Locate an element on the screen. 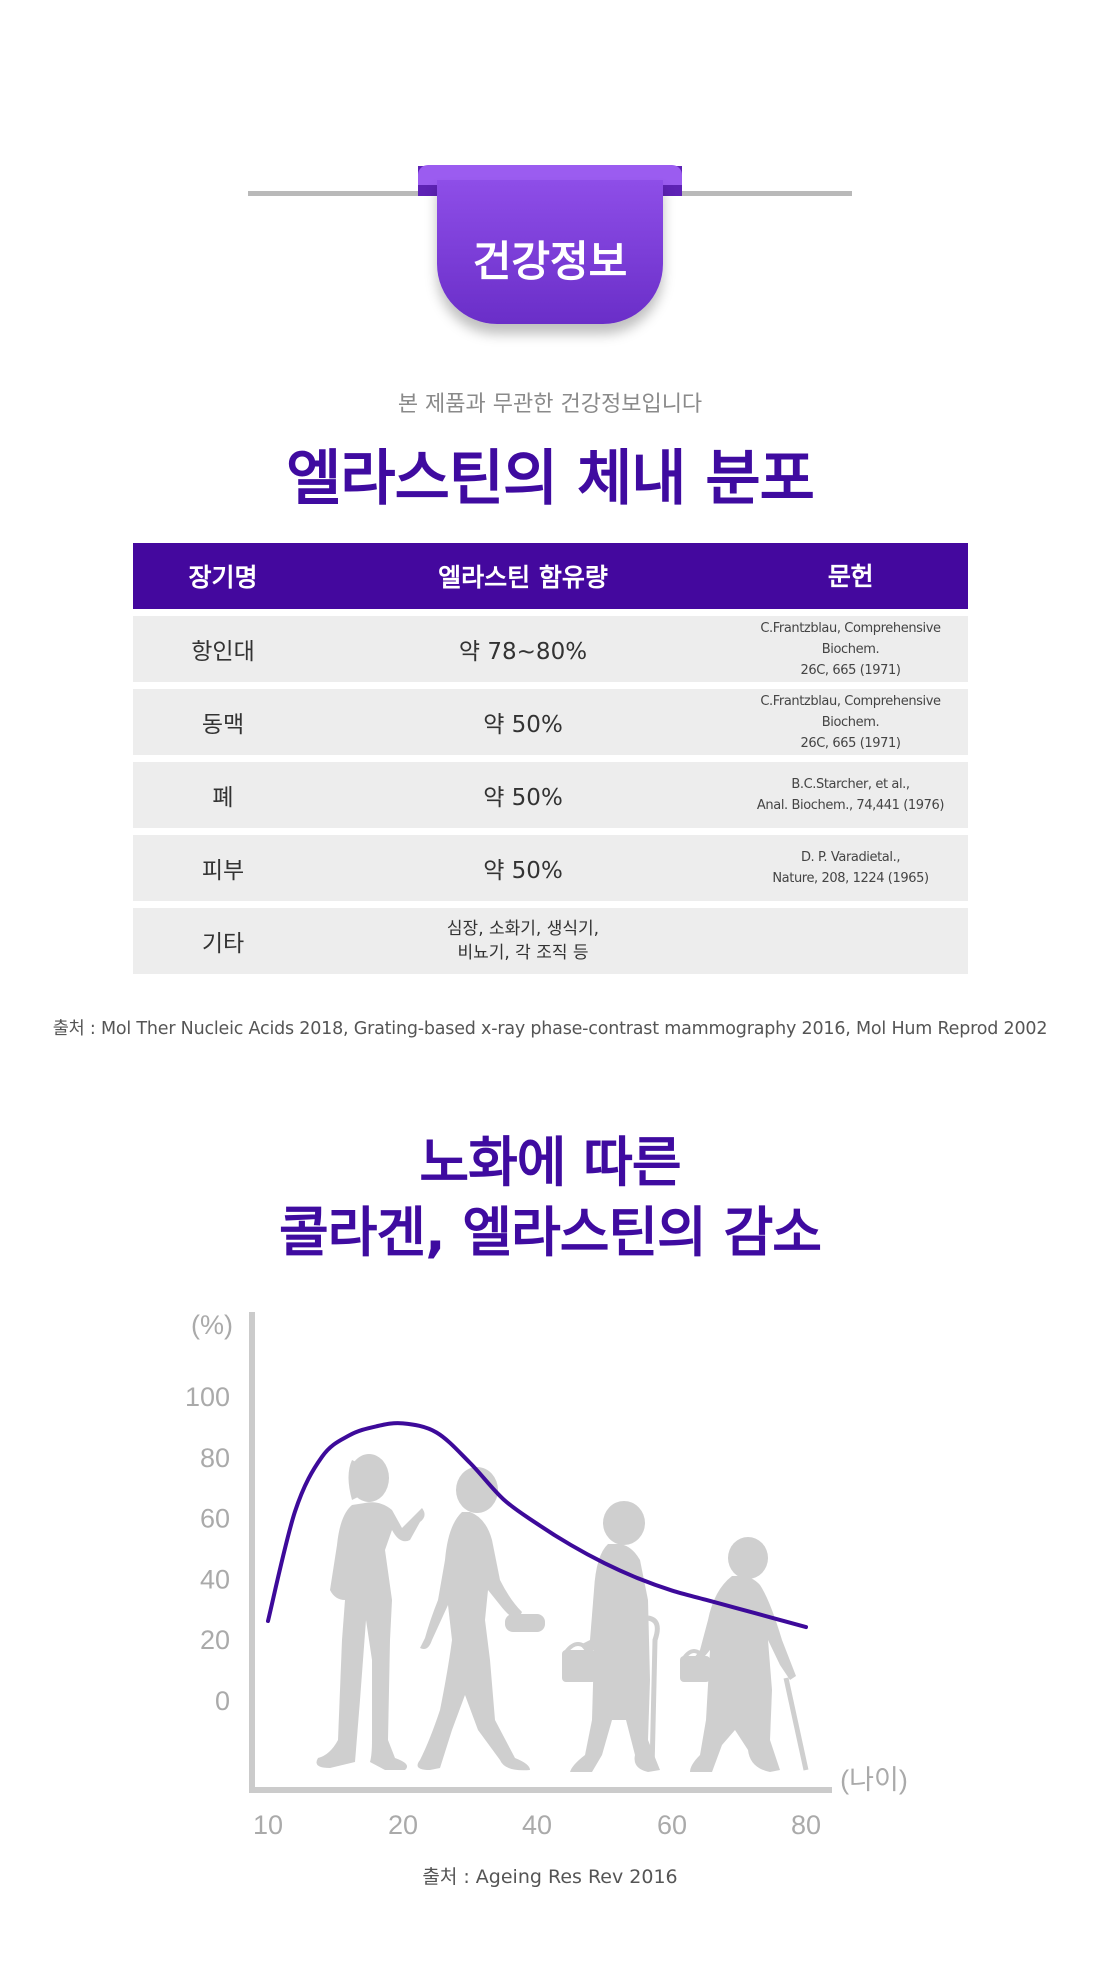 The height and width of the screenshot is (1974, 1100). y-tick-label: 20 is located at coordinates (215, 1640).